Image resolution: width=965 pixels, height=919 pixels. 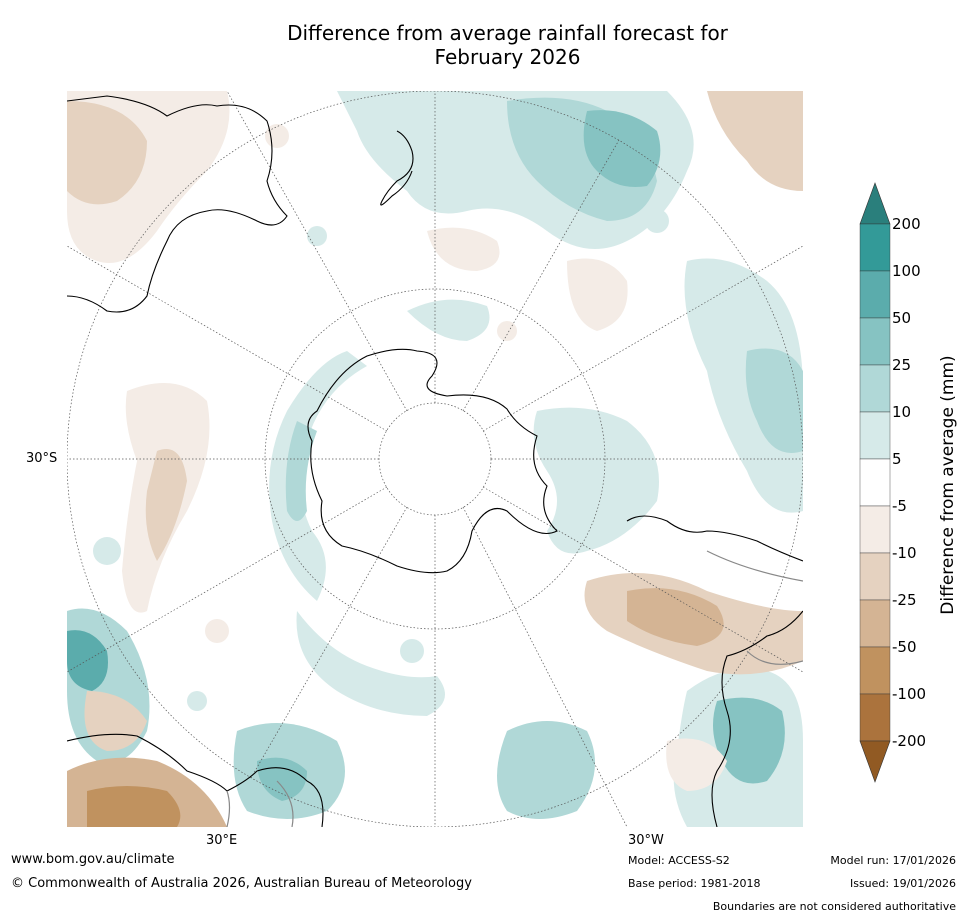 I want to click on colorbar-tick: 25, so click(x=902, y=365).